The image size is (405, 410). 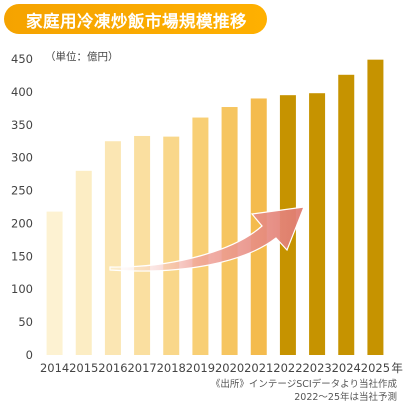 What do you see at coordinates (29, 355) in the screenshot?
I see `y-tick-label: 0` at bounding box center [29, 355].